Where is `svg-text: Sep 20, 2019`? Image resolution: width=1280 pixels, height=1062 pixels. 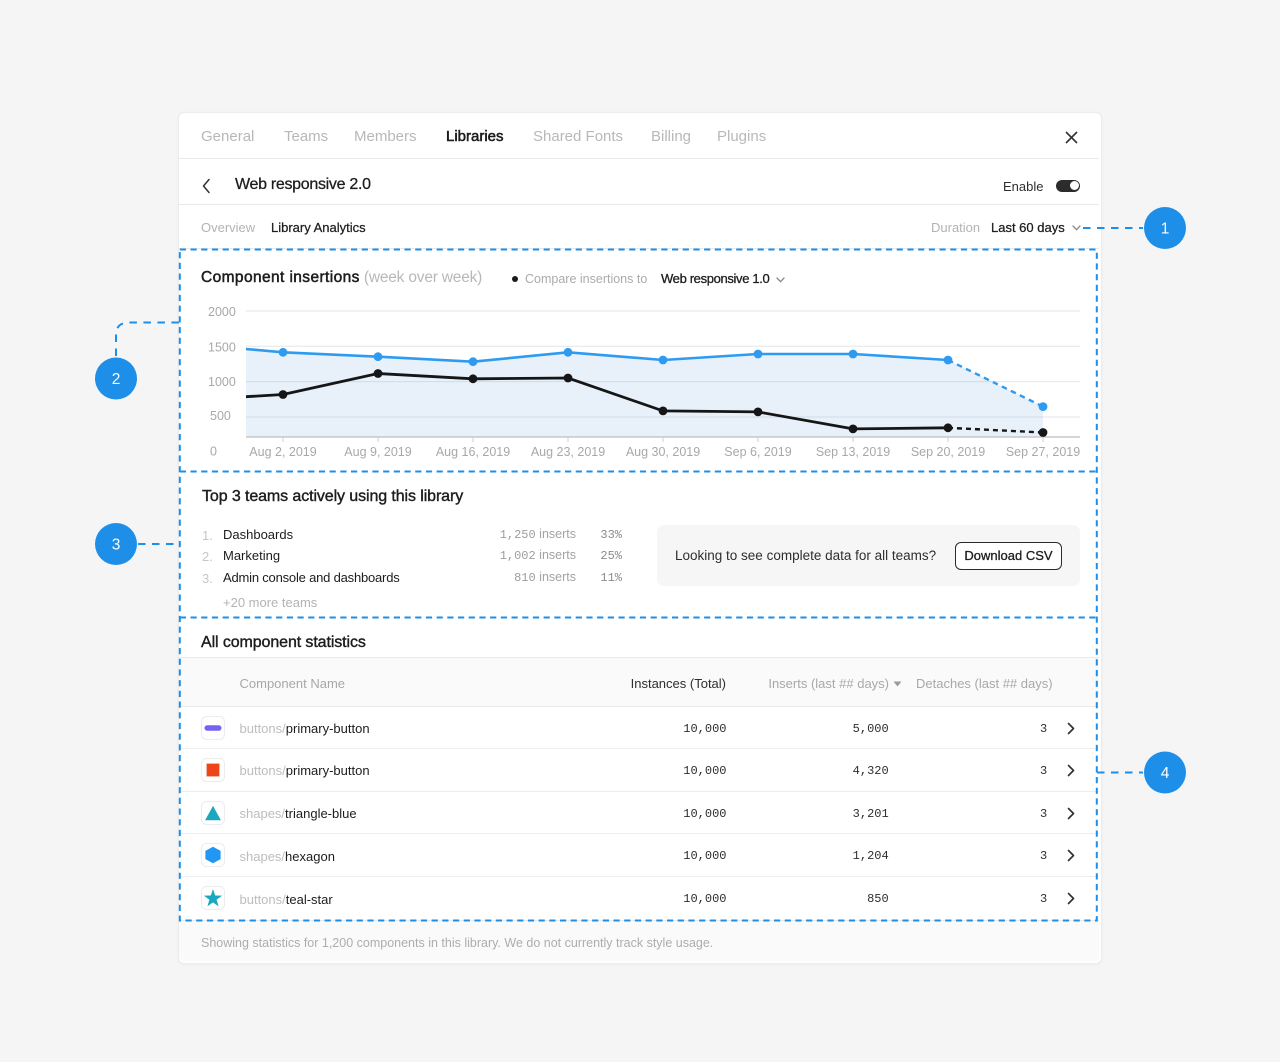 svg-text: Sep 20, 2019 is located at coordinates (948, 452).